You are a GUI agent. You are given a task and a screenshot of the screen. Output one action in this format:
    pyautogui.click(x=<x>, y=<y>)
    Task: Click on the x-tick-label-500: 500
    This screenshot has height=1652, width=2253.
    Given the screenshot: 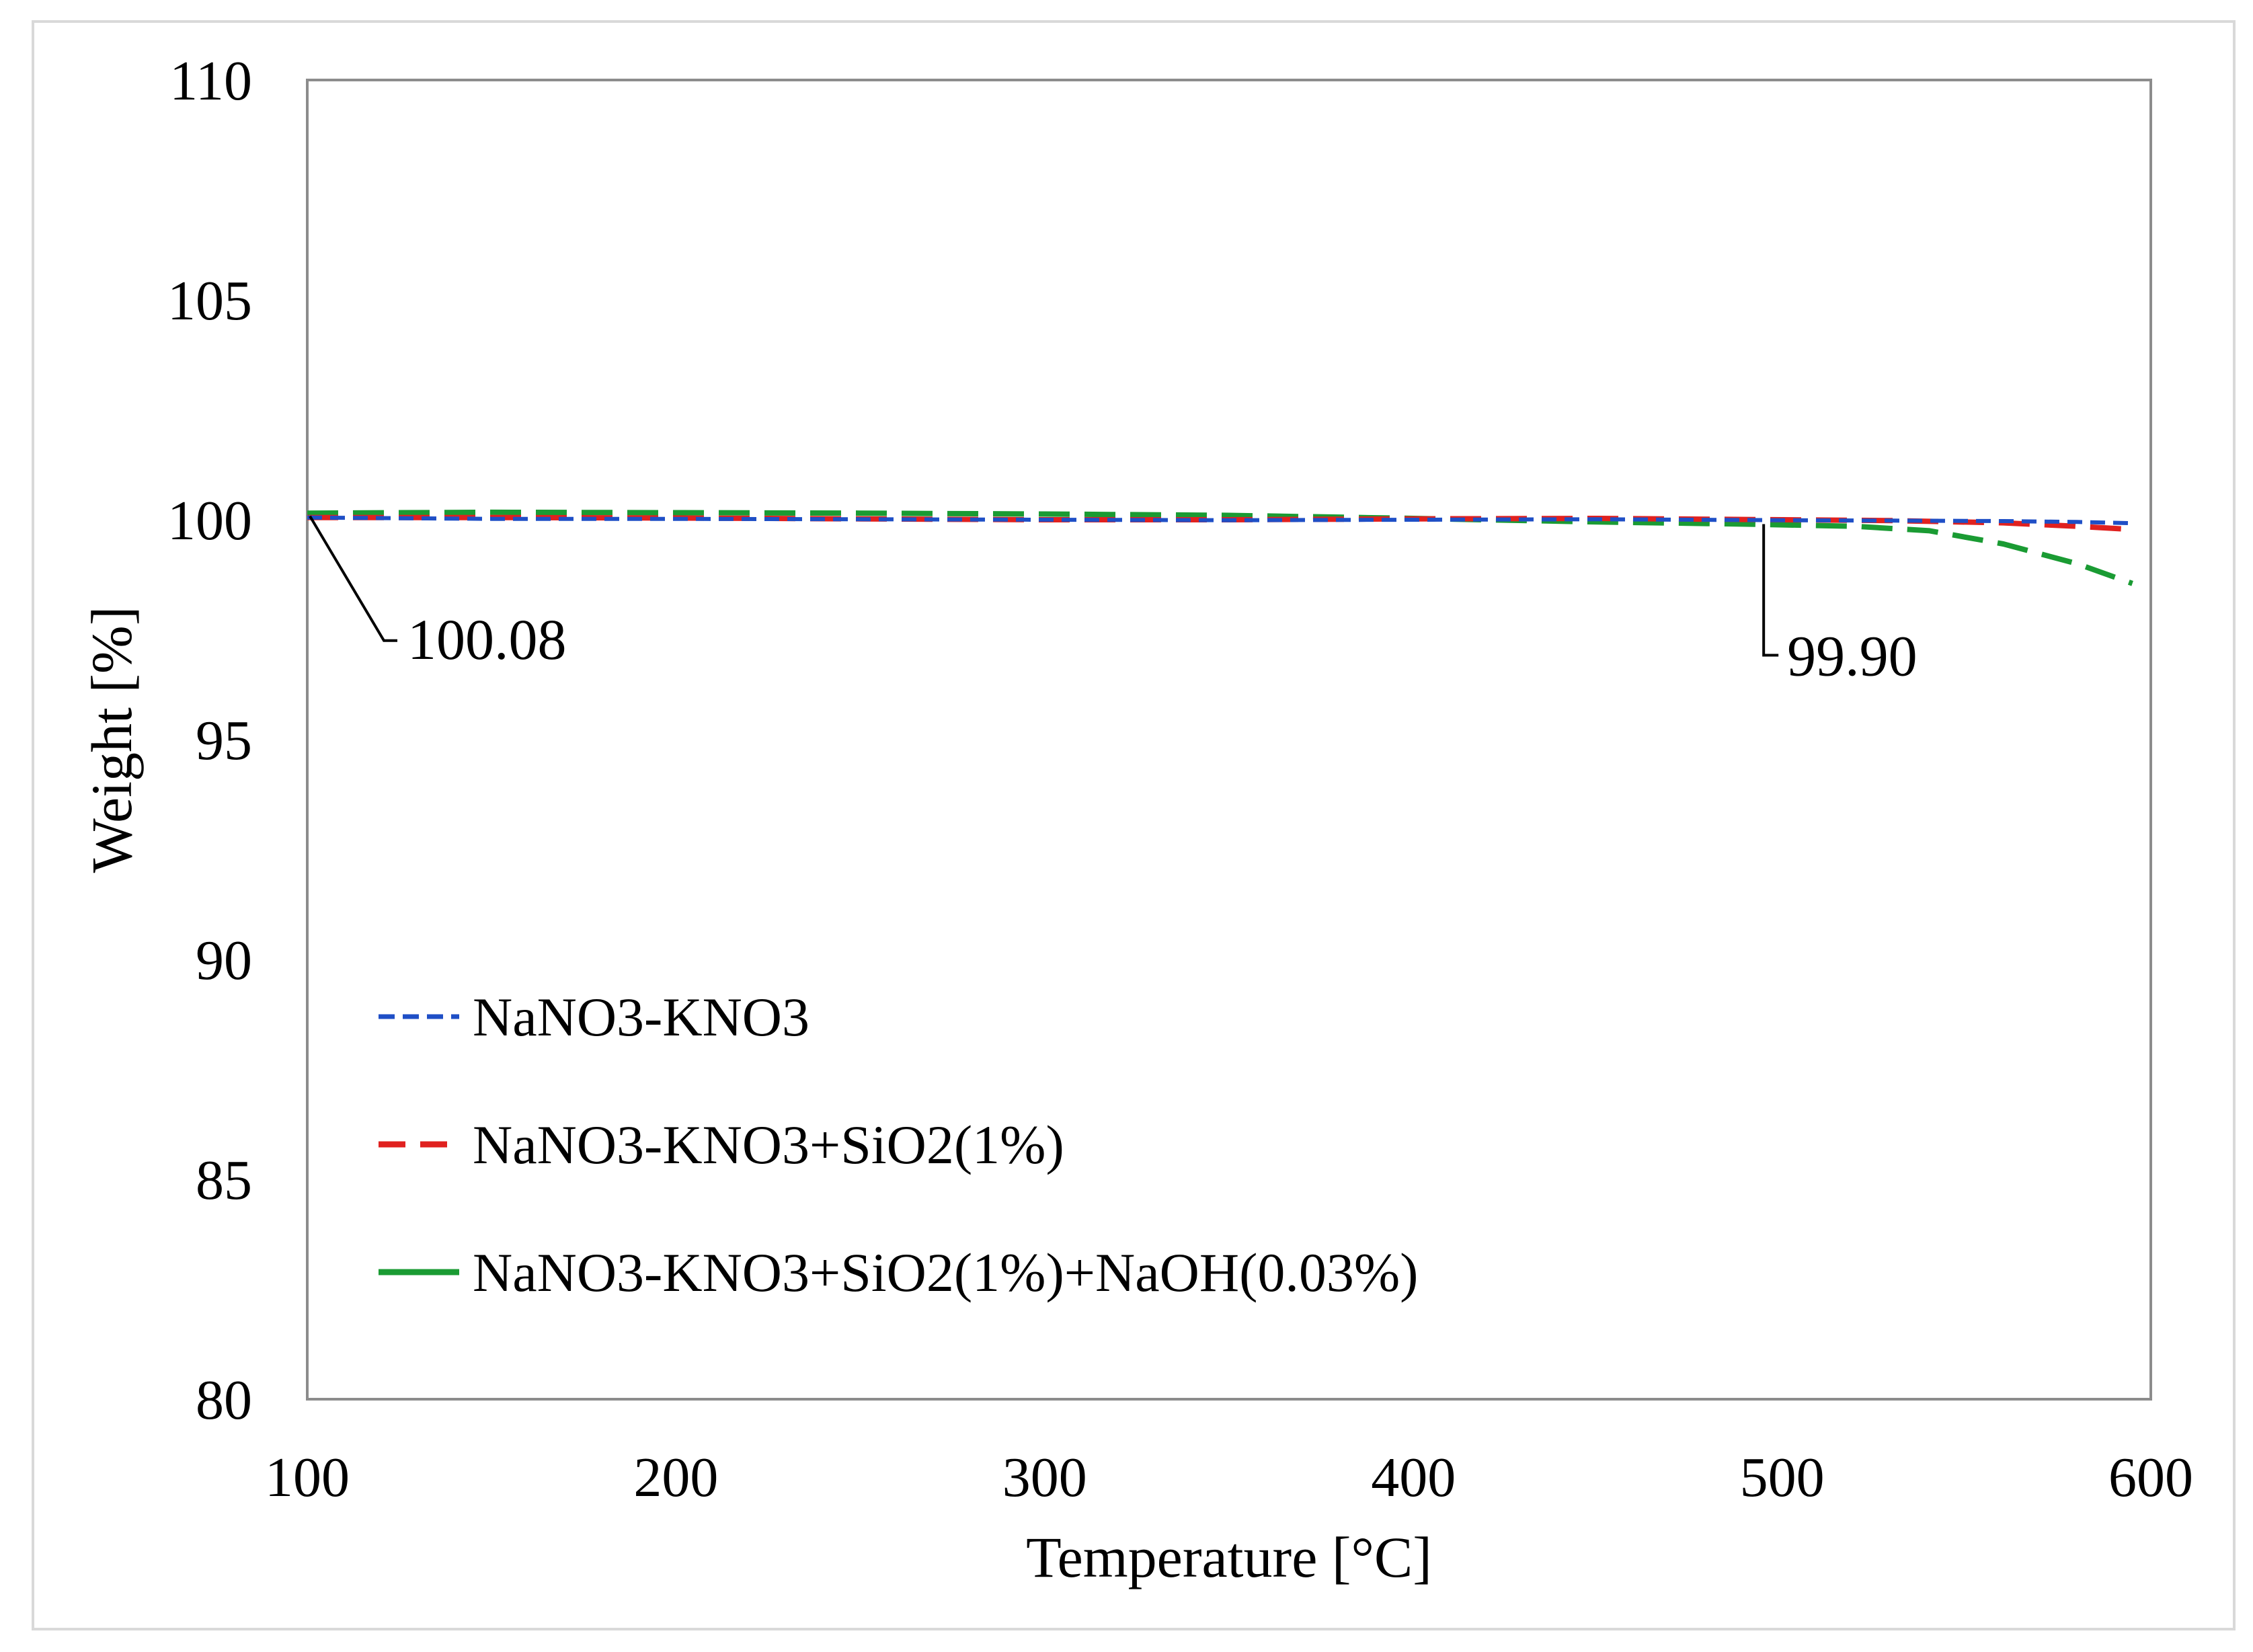 What is the action you would take?
    pyautogui.click(x=1782, y=1477)
    